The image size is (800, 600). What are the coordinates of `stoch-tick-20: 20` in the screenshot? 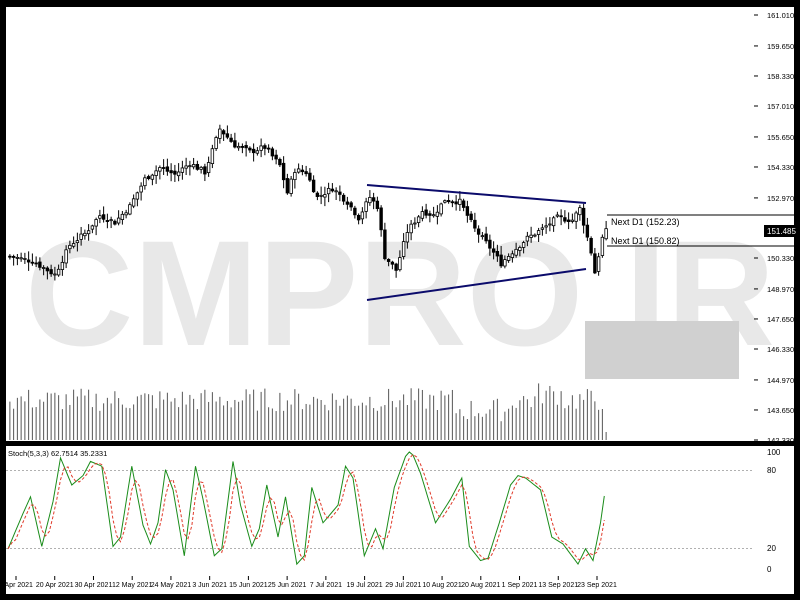 It's located at (771, 548).